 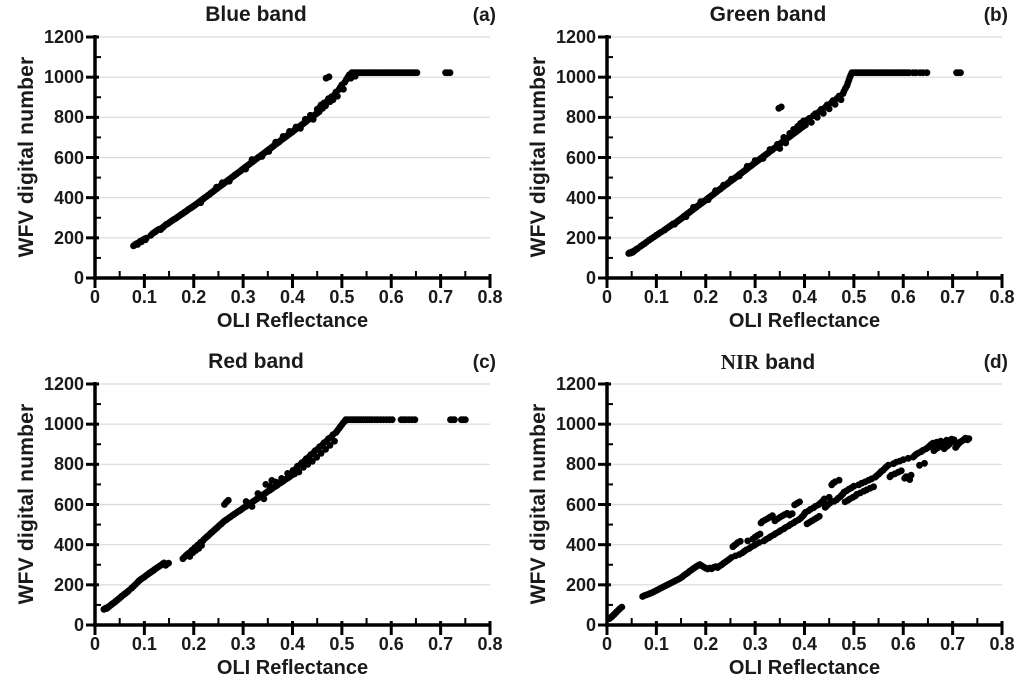 I want to click on panel-title: Red band, so click(x=256, y=362).